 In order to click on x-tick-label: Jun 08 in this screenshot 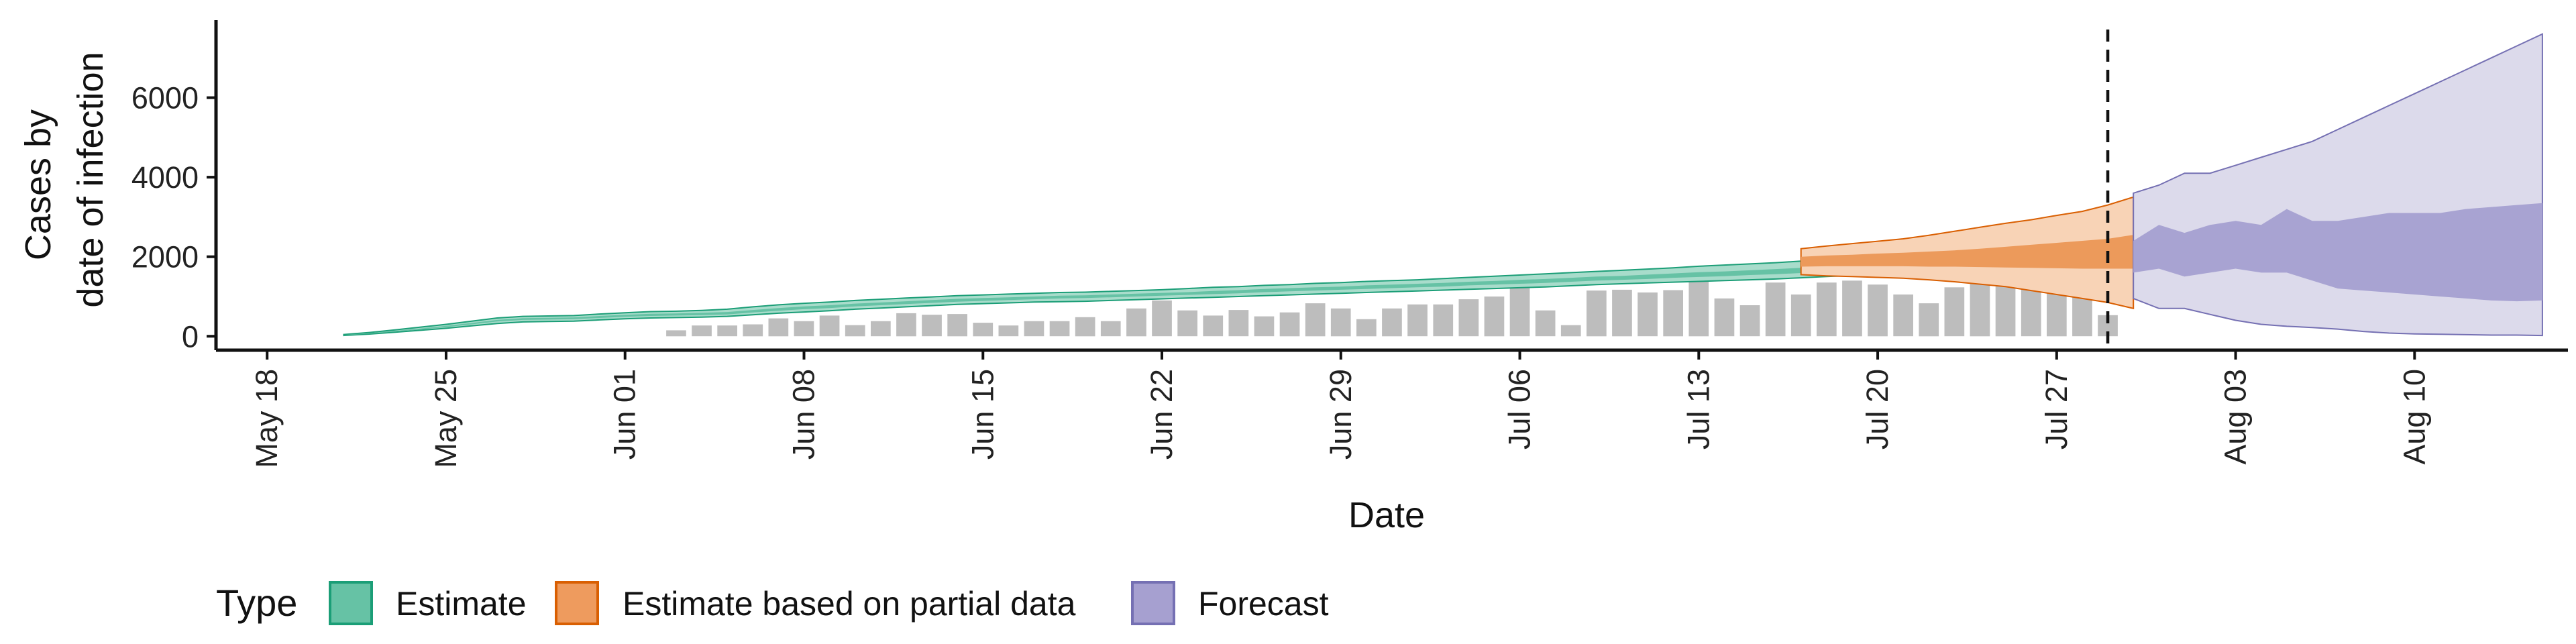, I will do `click(804, 414)`.